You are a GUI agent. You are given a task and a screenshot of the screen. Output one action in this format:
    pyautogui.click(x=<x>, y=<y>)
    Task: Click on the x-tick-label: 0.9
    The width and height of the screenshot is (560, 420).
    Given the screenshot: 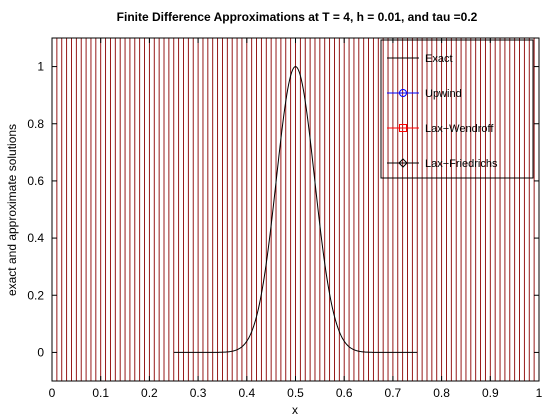 What is the action you would take?
    pyautogui.click(x=490, y=393)
    